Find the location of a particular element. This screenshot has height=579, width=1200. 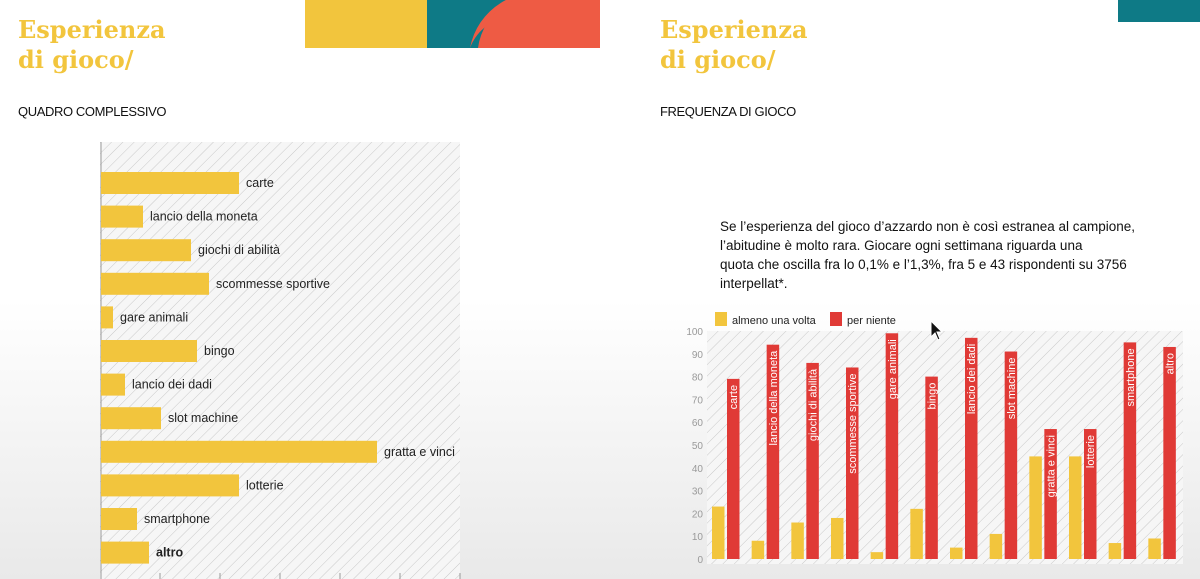

y-tick-label: 0 is located at coordinates (700, 560).